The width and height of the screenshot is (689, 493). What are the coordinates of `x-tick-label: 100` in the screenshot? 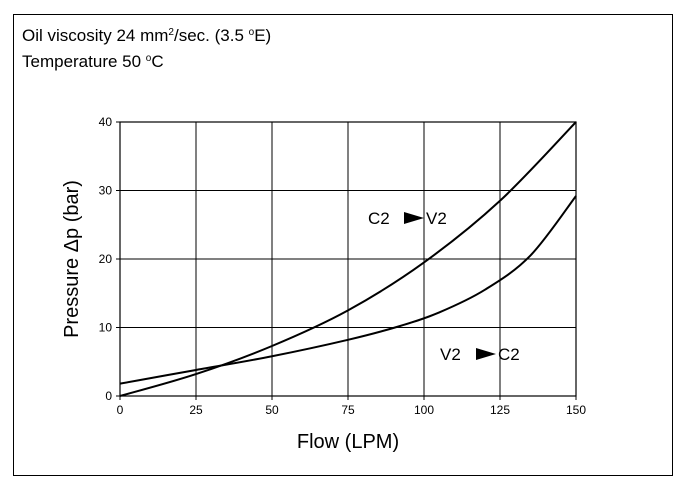 It's located at (424, 410).